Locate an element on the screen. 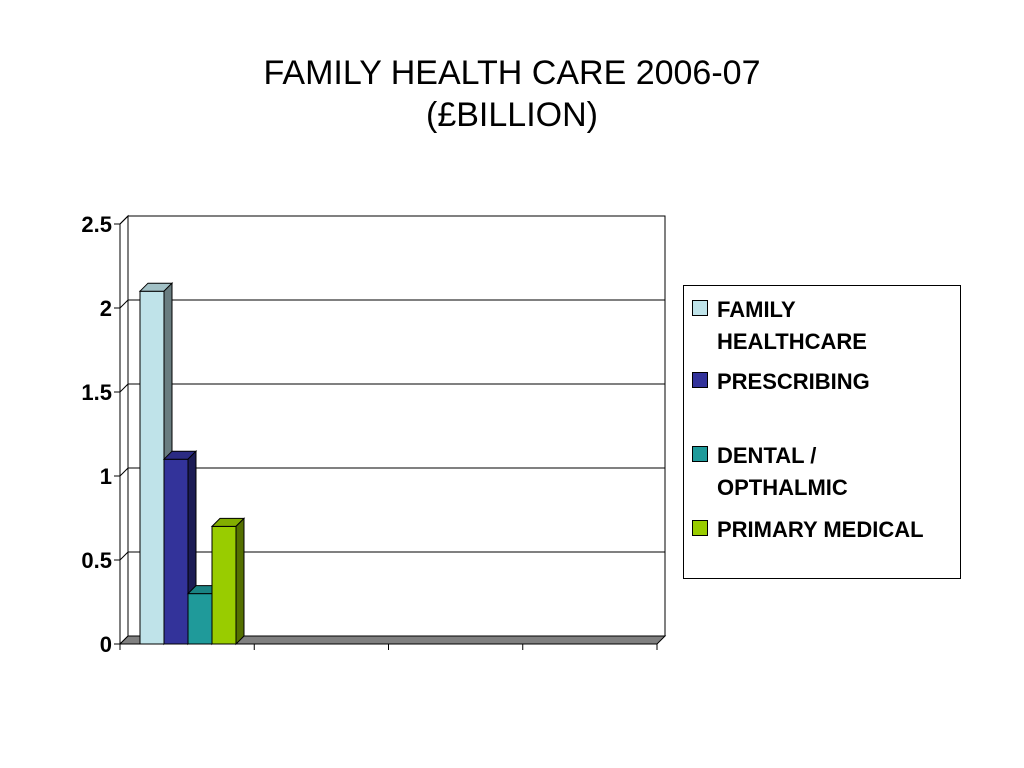 This screenshot has height=768, width=1024. legend-swatch-primary-medical is located at coordinates (700, 528).